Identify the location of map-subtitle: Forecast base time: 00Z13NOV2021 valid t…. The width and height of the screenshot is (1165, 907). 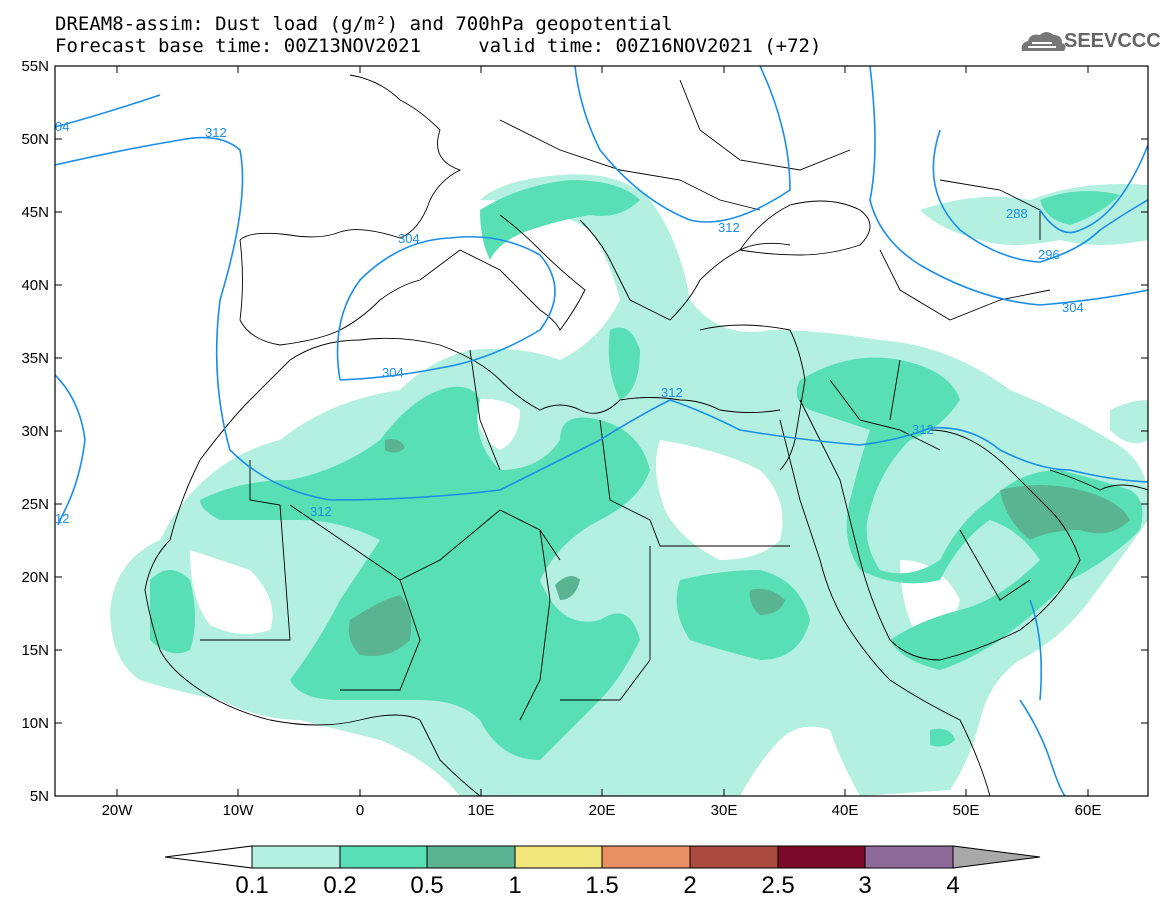
(438, 46).